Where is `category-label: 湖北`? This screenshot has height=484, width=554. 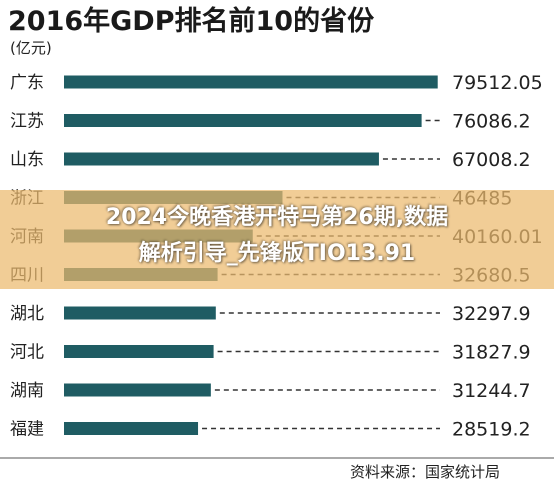
category-label: 湖北 is located at coordinates (27, 314).